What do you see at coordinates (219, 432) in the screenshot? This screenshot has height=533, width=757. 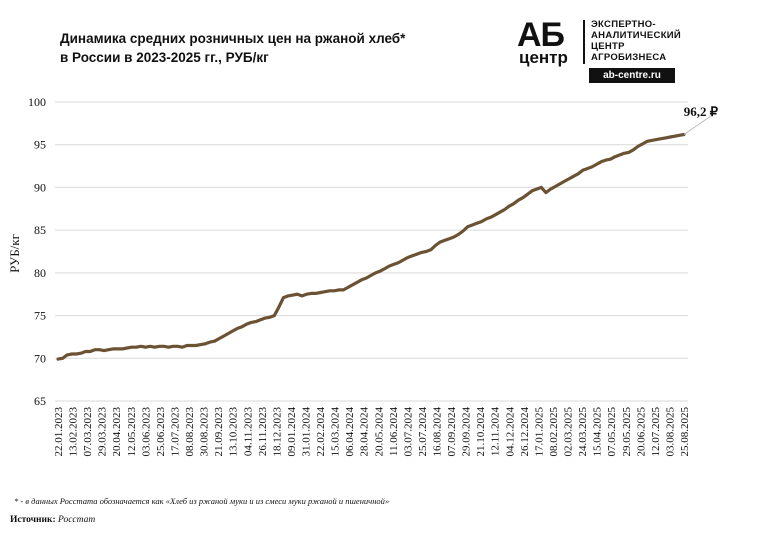 I see `x-tick-label: 21.09.2023` at bounding box center [219, 432].